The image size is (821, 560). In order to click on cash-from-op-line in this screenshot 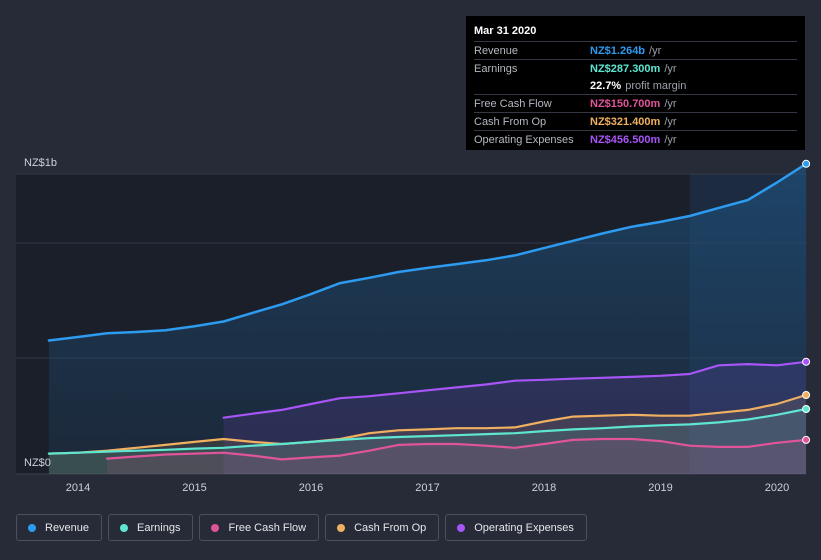, I will do `click(427, 424)`.